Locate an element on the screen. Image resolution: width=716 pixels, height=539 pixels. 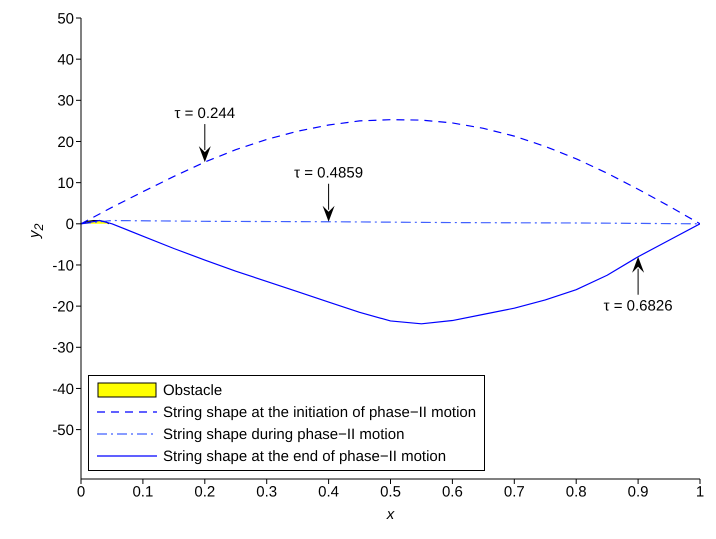
annotation: τ = 0.244 is located at coordinates (205, 113).